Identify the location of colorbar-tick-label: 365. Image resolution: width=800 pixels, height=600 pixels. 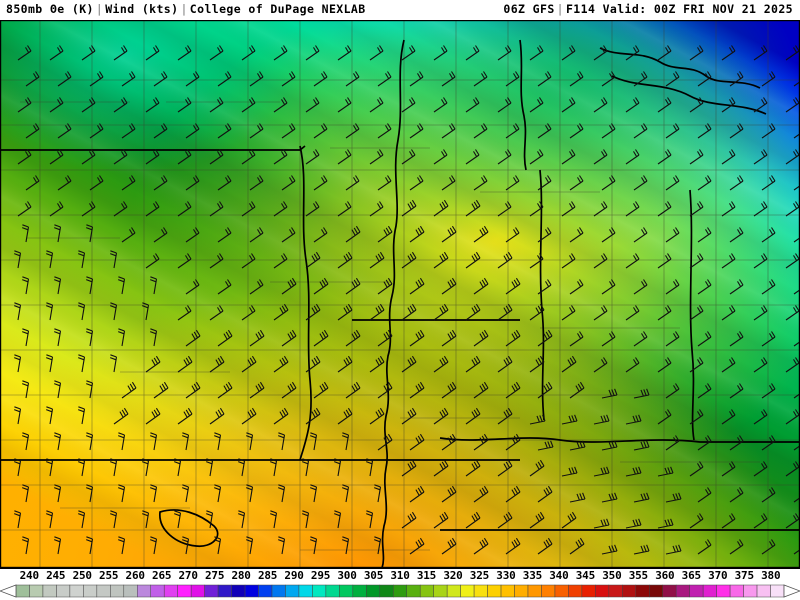
(691, 575).